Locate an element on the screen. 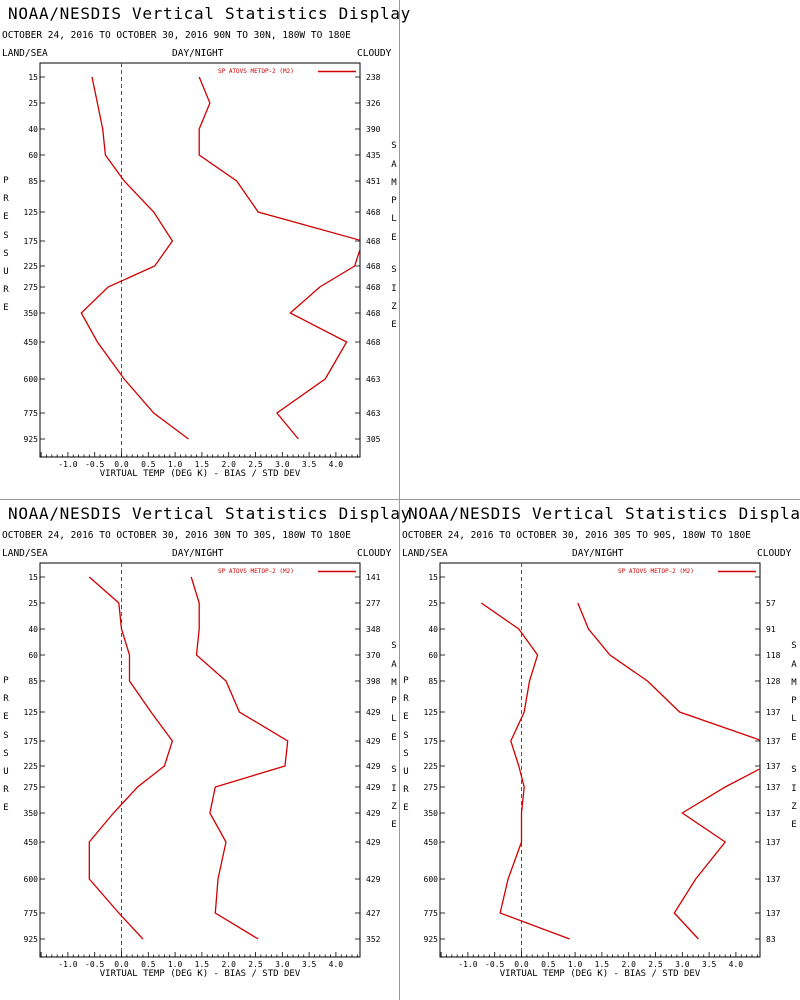 The image size is (800, 1000). sample-size-axis-letter: A is located at coordinates (394, 665).